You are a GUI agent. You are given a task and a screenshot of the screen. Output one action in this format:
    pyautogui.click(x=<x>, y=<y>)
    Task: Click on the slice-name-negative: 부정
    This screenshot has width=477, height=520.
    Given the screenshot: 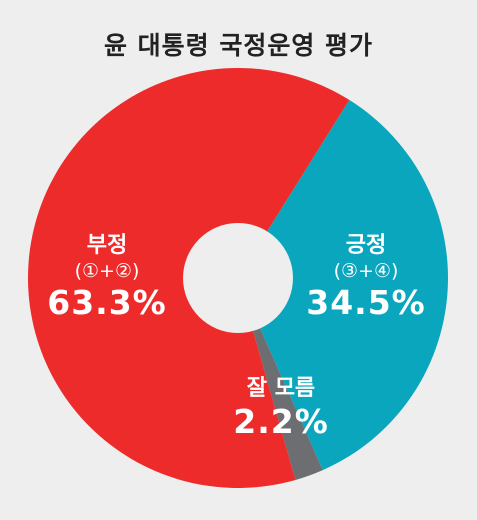 What is the action you would take?
    pyautogui.click(x=107, y=245)
    